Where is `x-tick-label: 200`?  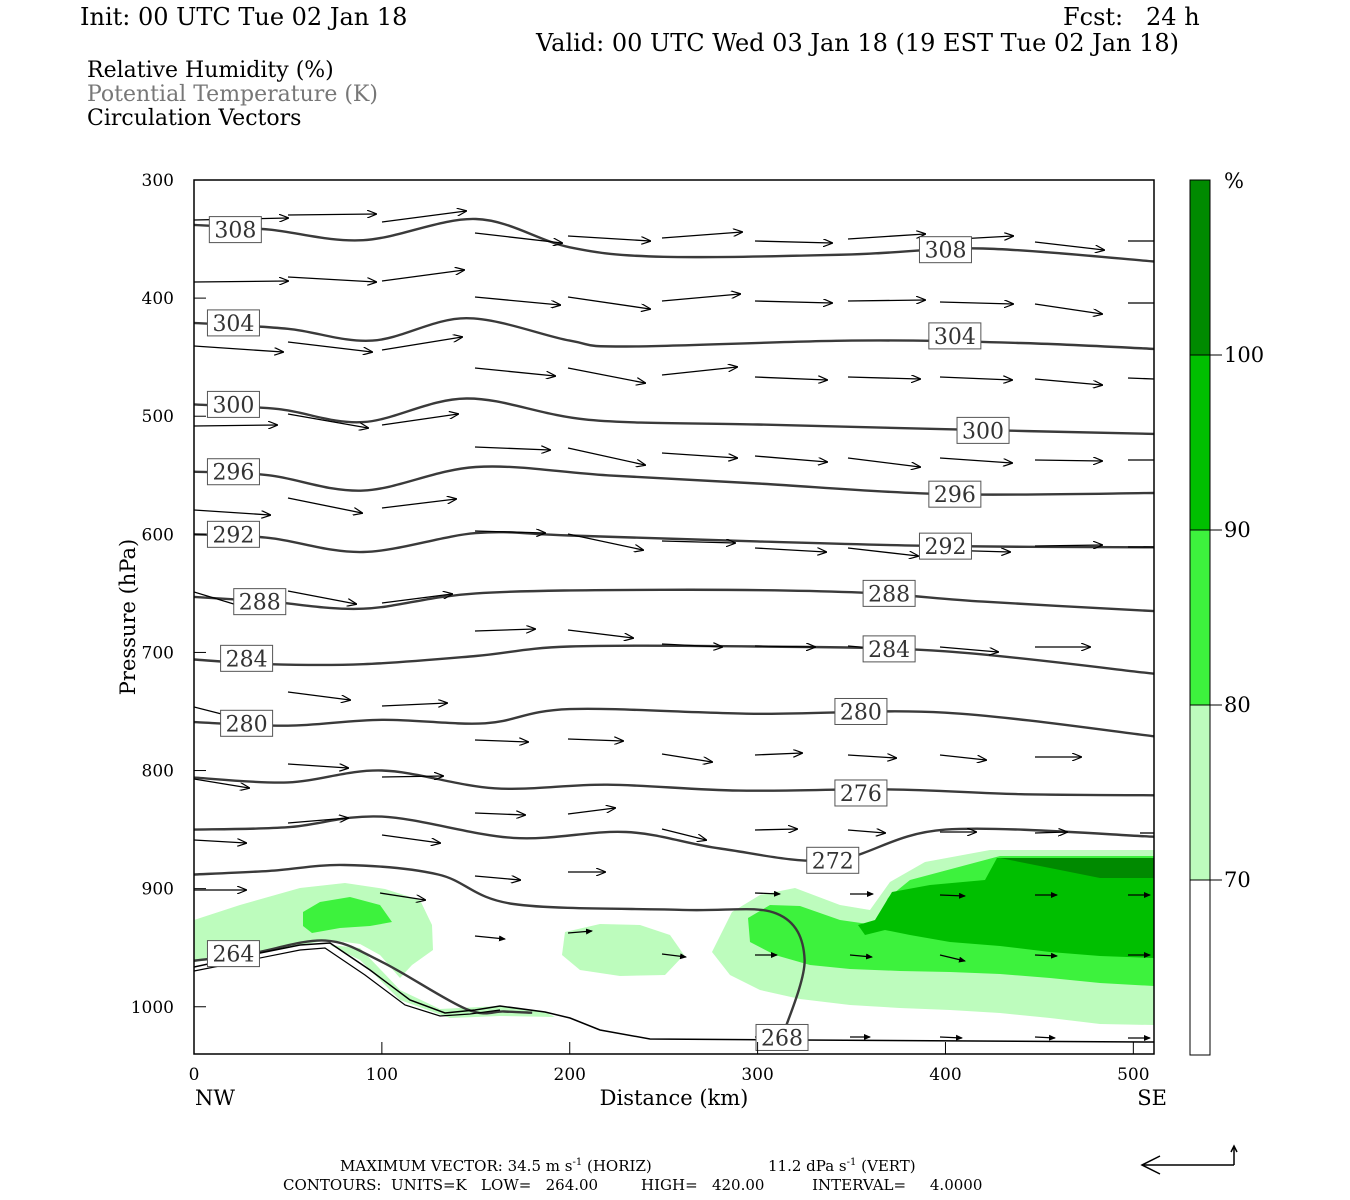 x-tick-label: 200 is located at coordinates (570, 1075).